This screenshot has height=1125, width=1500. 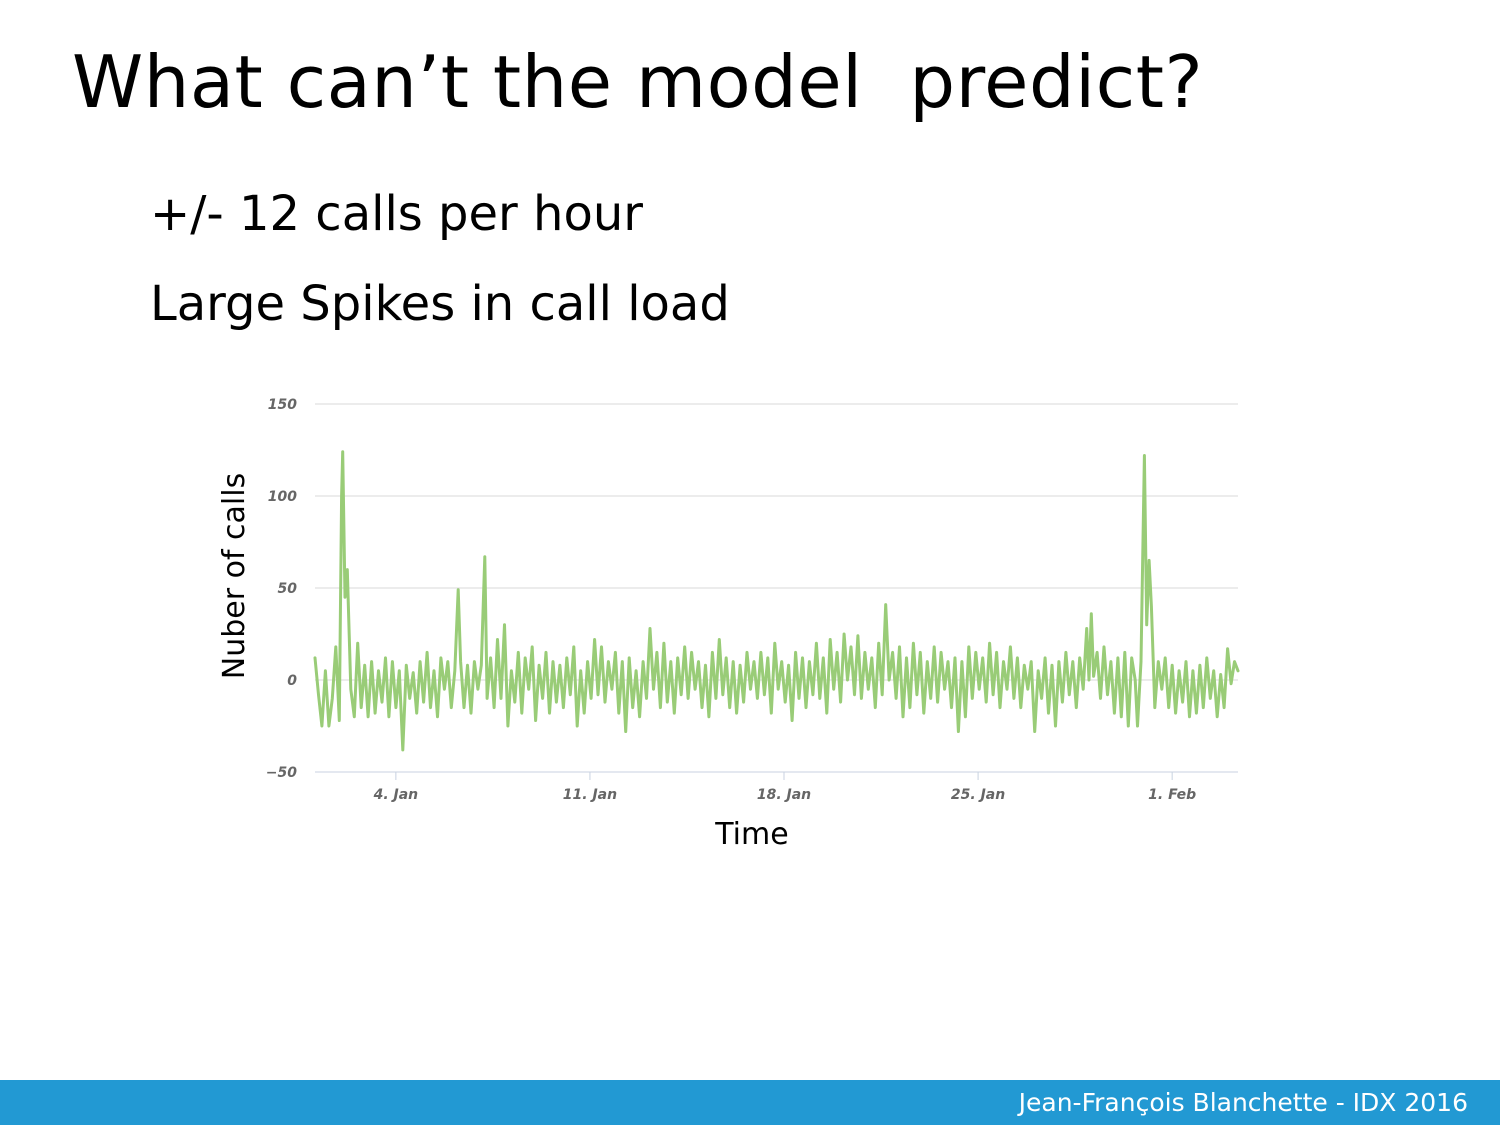 I want to click on bullet-large-spikes: Large Spikes in call load, so click(x=440, y=304).